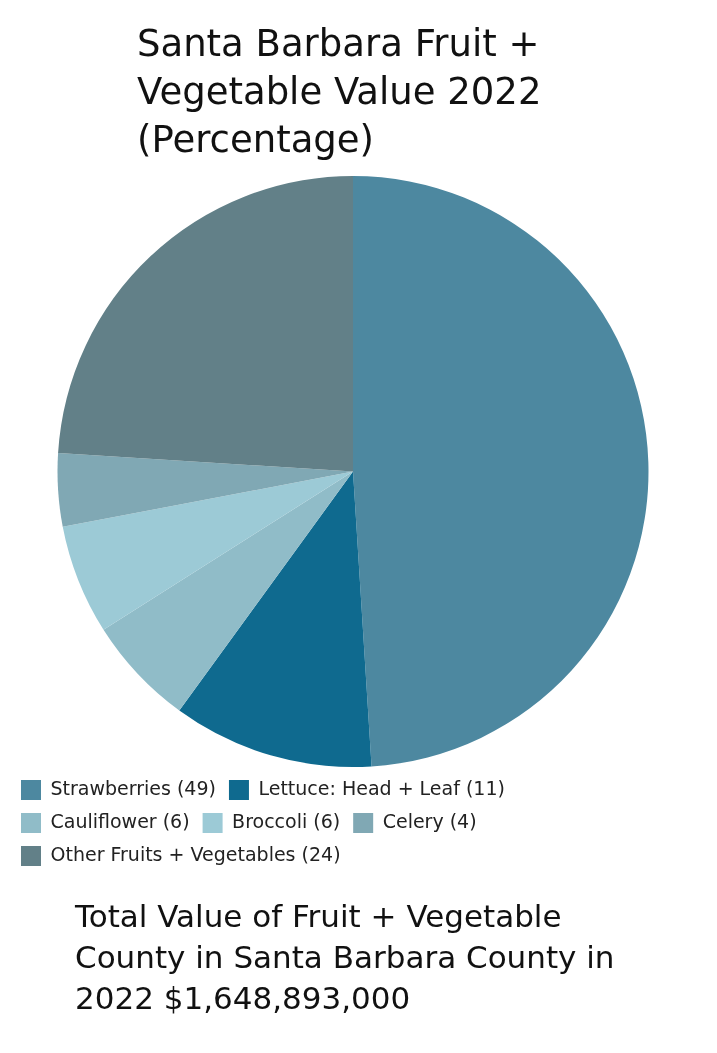 The height and width of the screenshot is (1053, 717). I want to click on legend-label: Lettuce: Head + Leaf (11), so click(381, 787).